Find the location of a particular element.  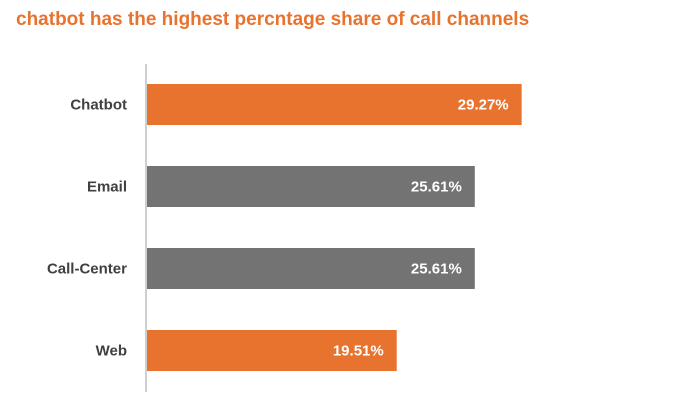

value-label-email: 25.61% is located at coordinates (436, 187).